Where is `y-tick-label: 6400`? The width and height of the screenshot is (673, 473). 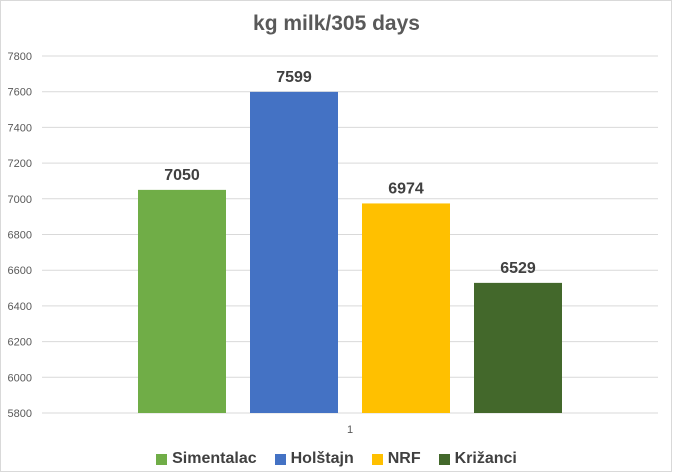
y-tick-label: 6400 is located at coordinates (20, 307).